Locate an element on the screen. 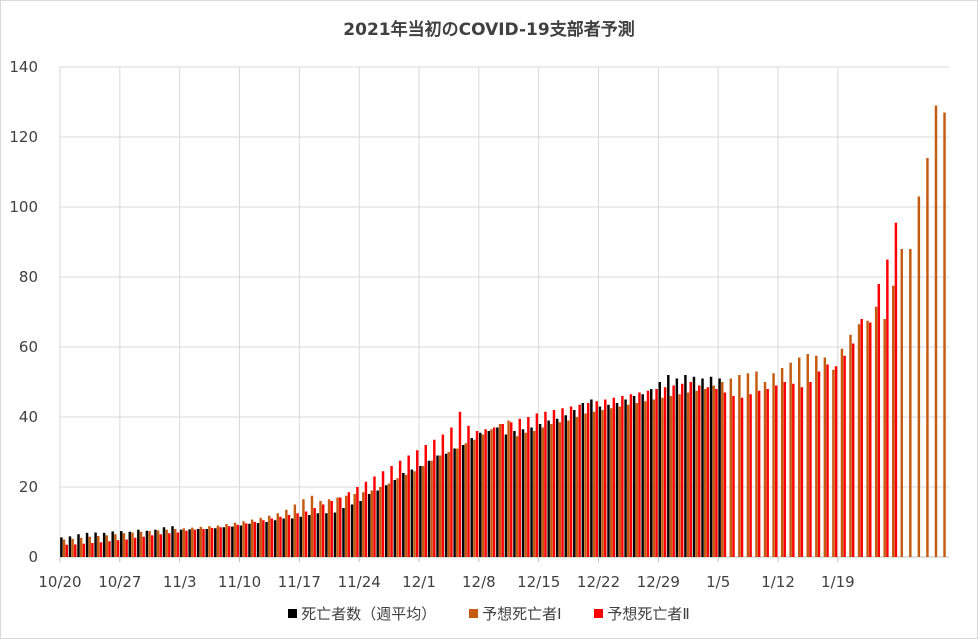  x-tick-label: 12/8 is located at coordinates (479, 582).